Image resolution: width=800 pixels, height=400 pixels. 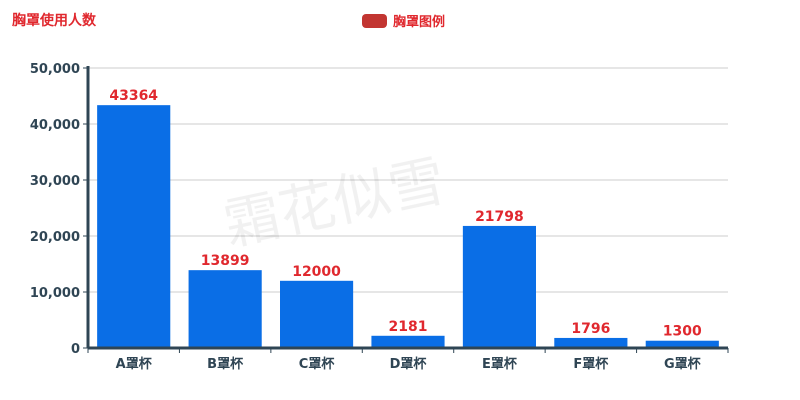 What do you see at coordinates (500, 364) in the screenshot?
I see `x-tick-label: E罩杯` at bounding box center [500, 364].